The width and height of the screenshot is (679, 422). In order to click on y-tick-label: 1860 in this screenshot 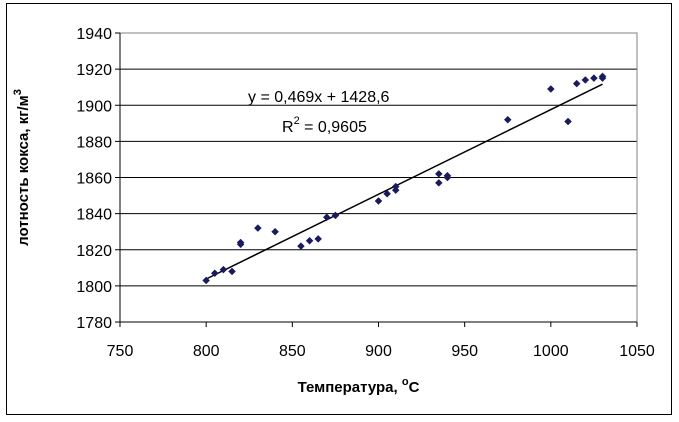, I will do `click(94, 179)`.